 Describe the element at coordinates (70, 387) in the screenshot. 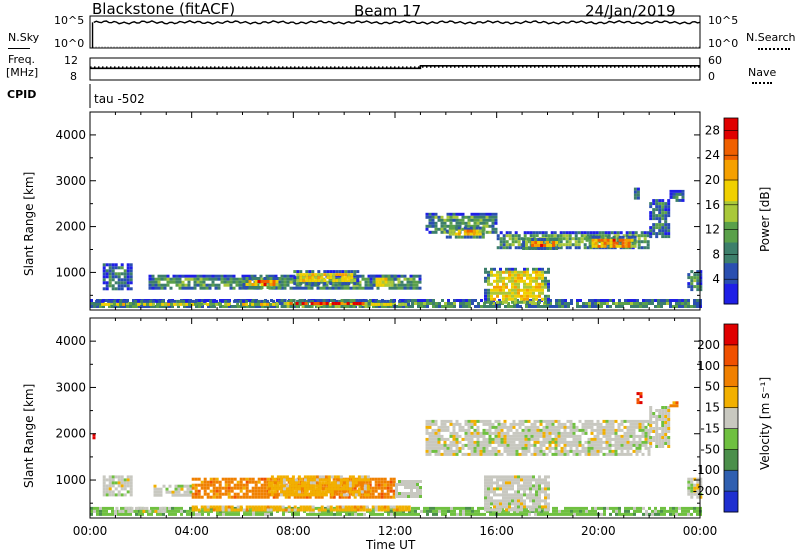

I see `velocity-ytick-label-2: 3000` at that location.